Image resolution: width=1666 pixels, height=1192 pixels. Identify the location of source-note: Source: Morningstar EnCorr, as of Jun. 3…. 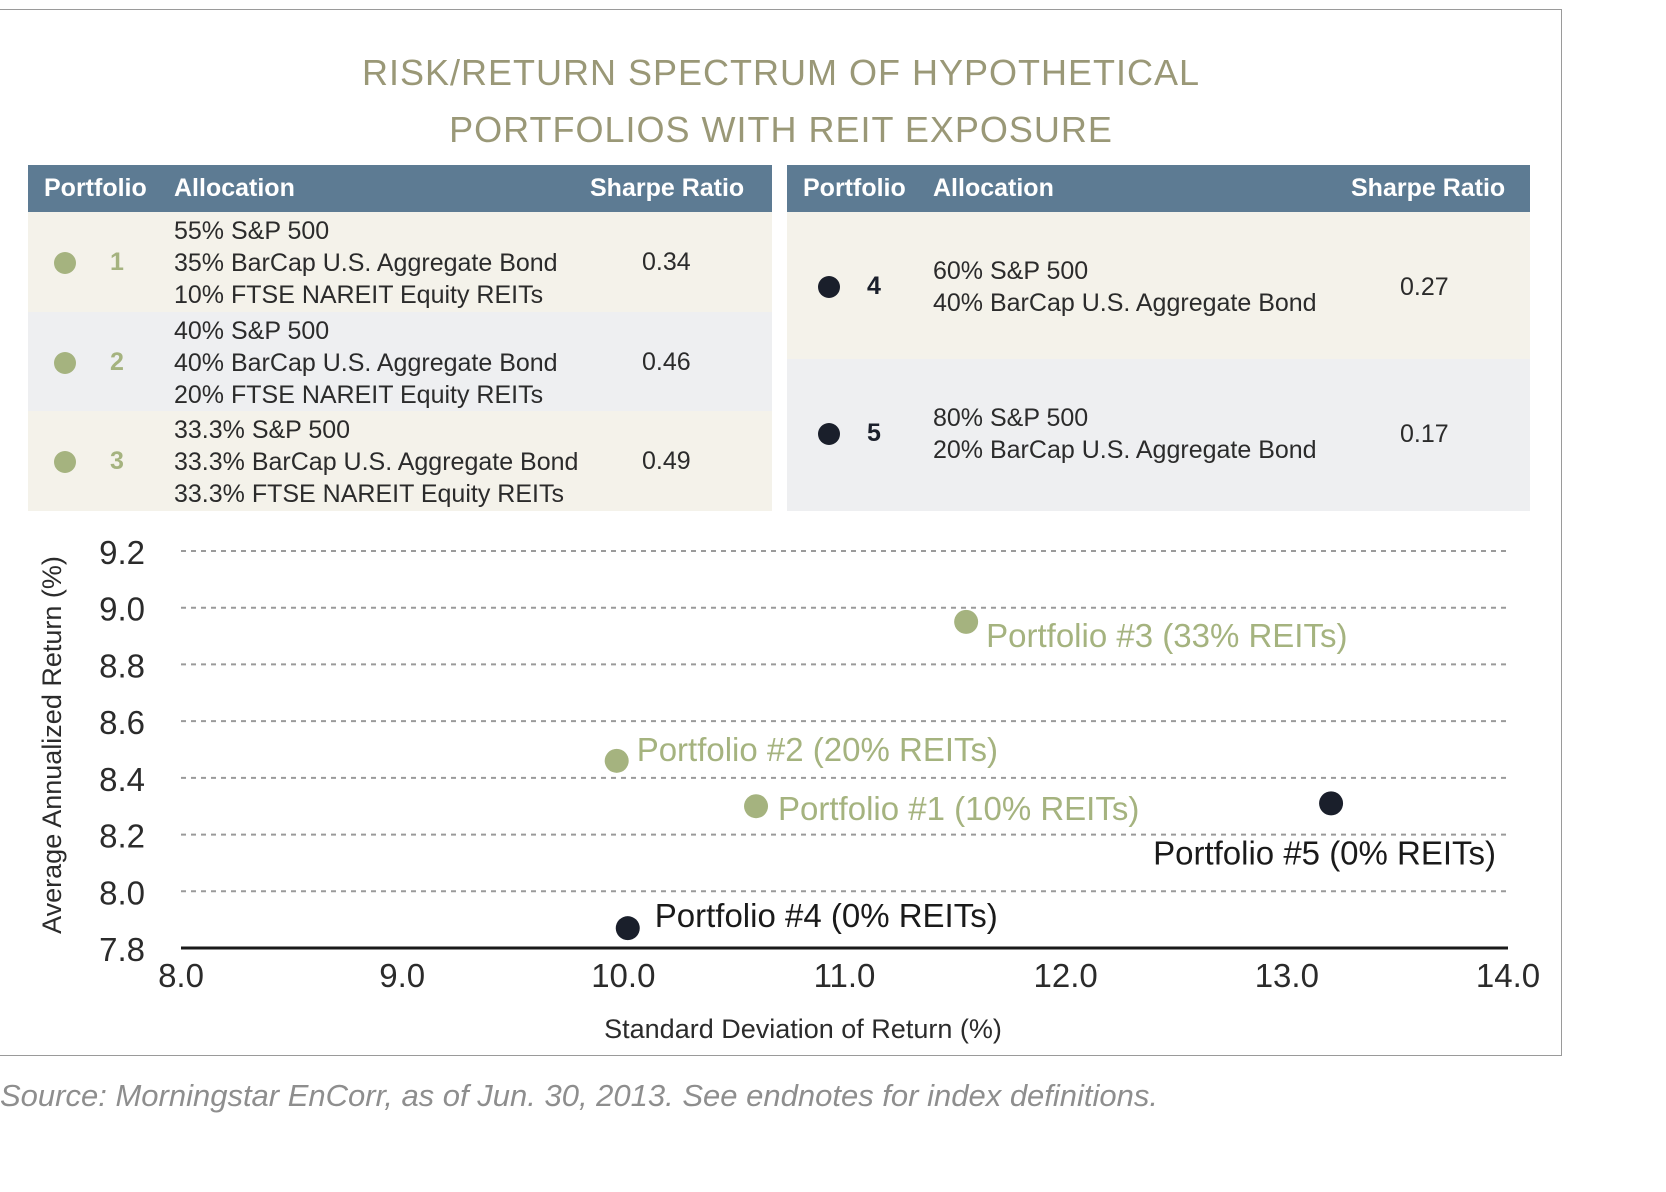
(579, 1095).